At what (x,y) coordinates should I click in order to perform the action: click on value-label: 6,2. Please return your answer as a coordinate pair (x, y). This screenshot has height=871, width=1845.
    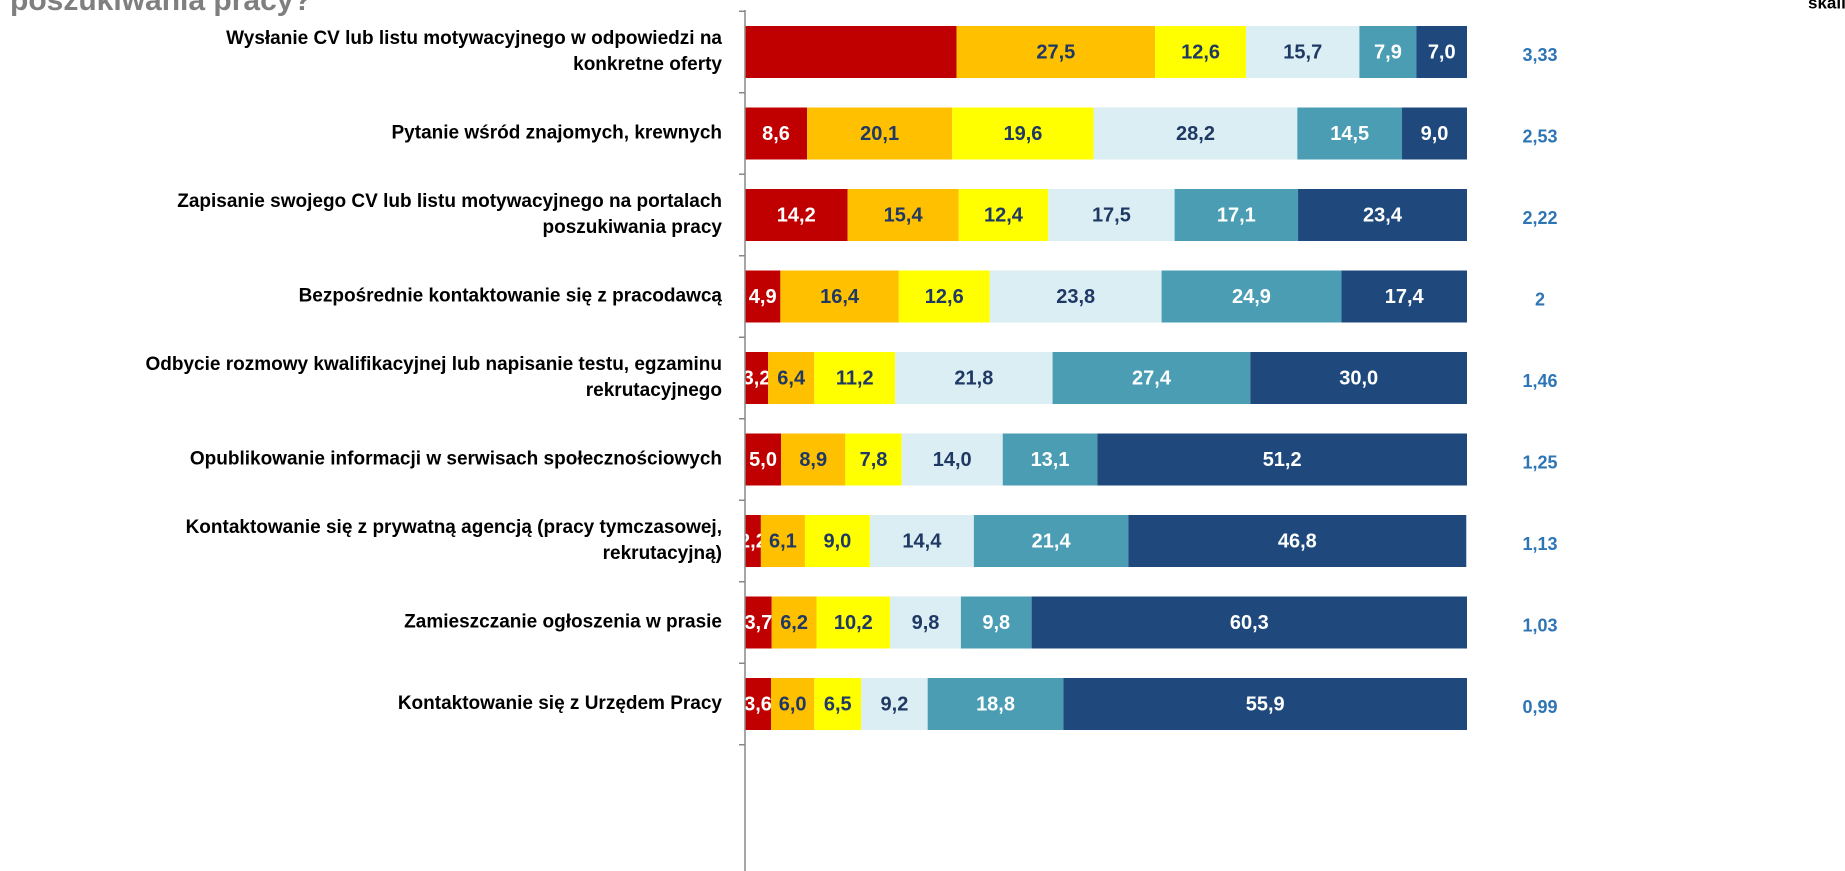
    Looking at the image, I should click on (794, 623).